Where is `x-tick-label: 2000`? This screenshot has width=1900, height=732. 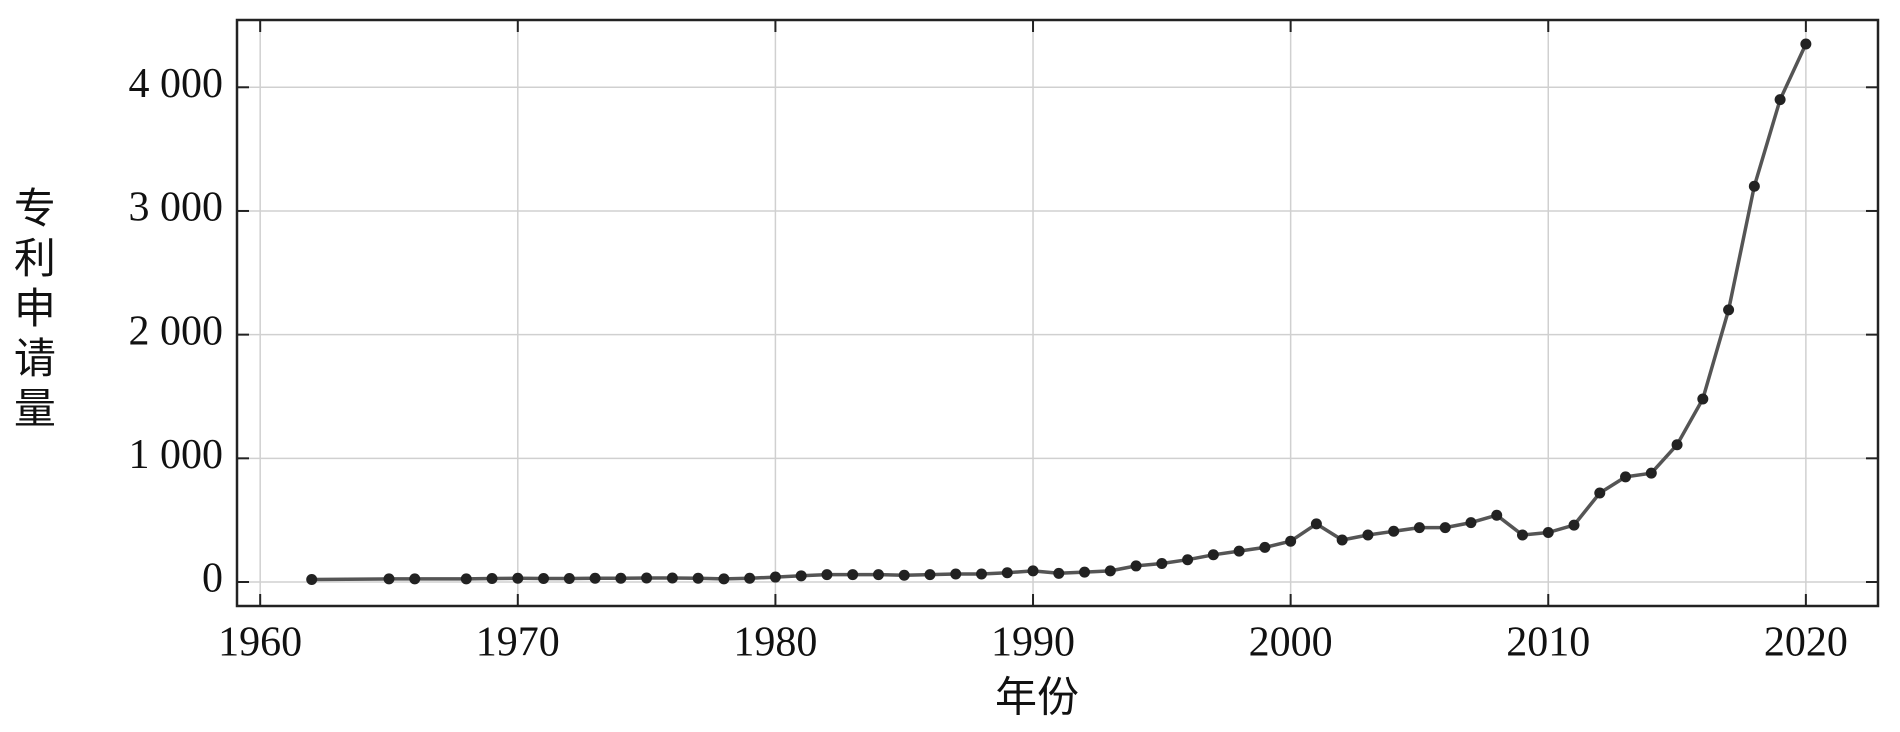
x-tick-label: 2000 is located at coordinates (1291, 643).